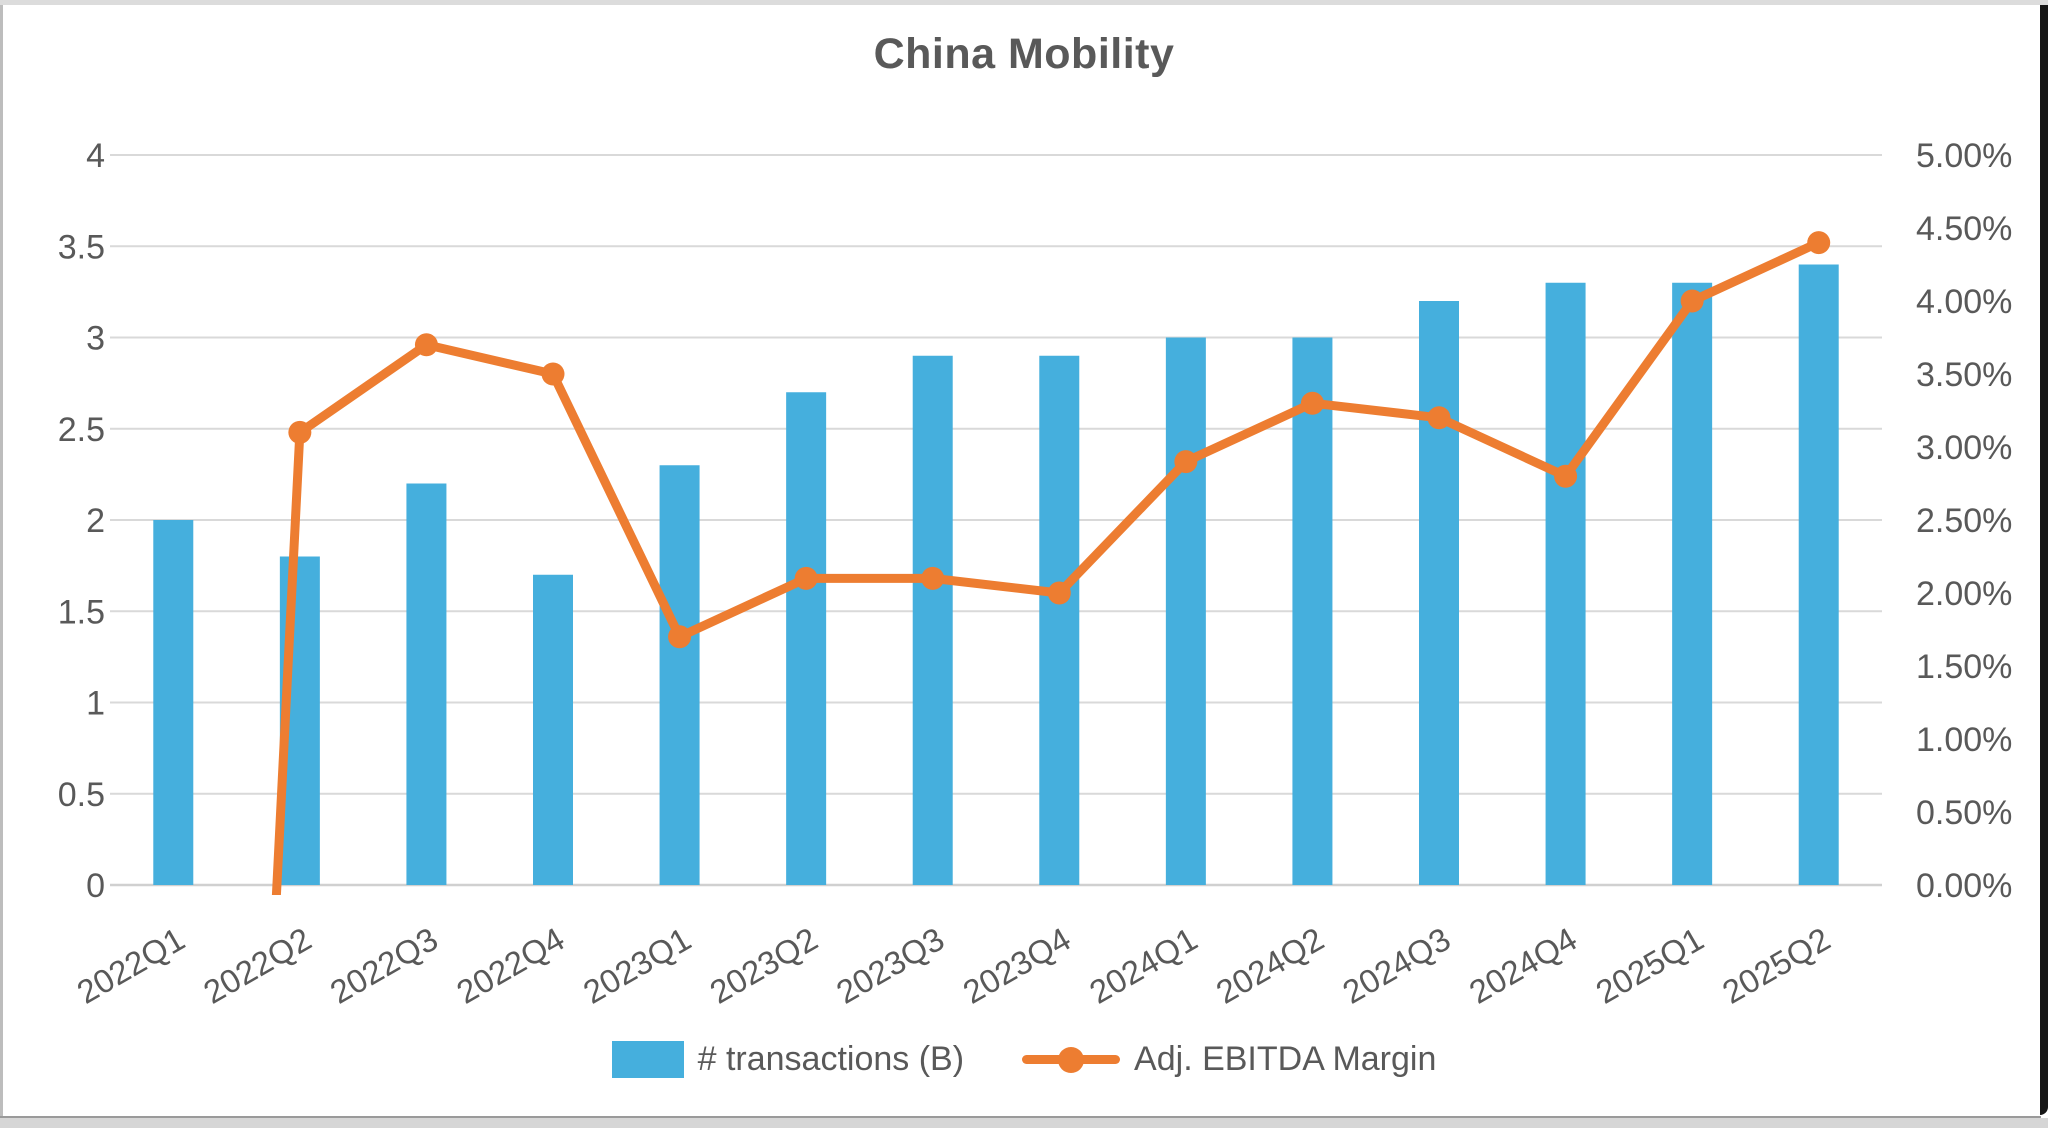 The image size is (2048, 1128). What do you see at coordinates (1692, 301) in the screenshot?
I see `margin-marker-2025Q1` at bounding box center [1692, 301].